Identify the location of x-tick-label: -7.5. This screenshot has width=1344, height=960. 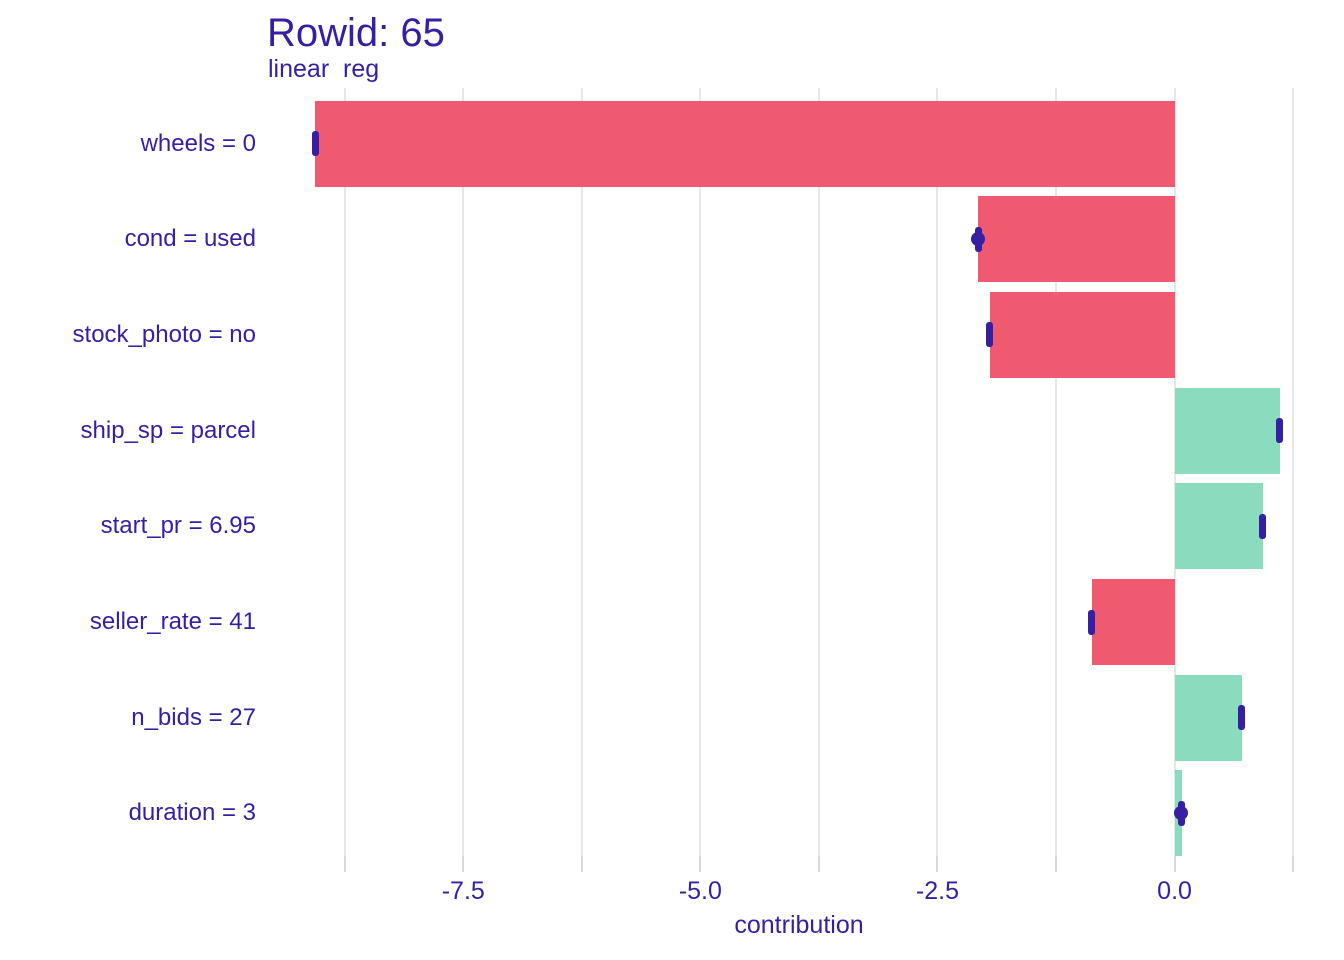
(463, 891).